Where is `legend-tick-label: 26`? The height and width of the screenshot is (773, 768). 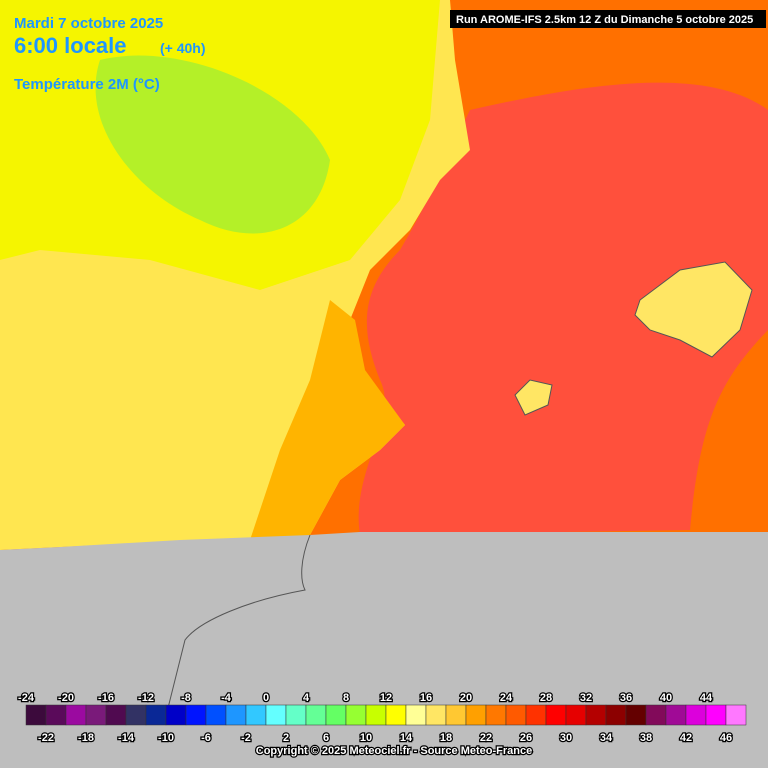
legend-tick-label: 26 is located at coordinates (526, 738).